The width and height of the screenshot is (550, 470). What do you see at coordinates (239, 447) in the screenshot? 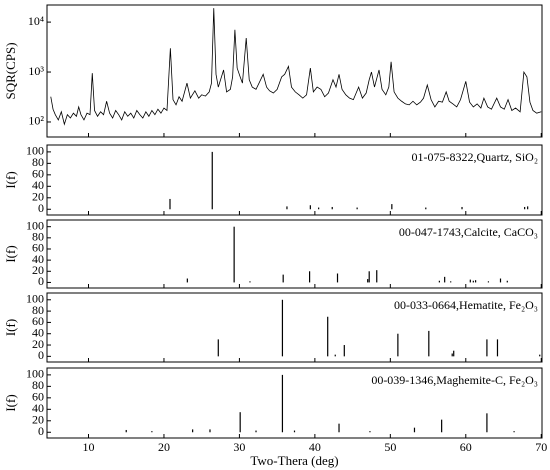
I see `x-tick-label: 30` at bounding box center [239, 447].